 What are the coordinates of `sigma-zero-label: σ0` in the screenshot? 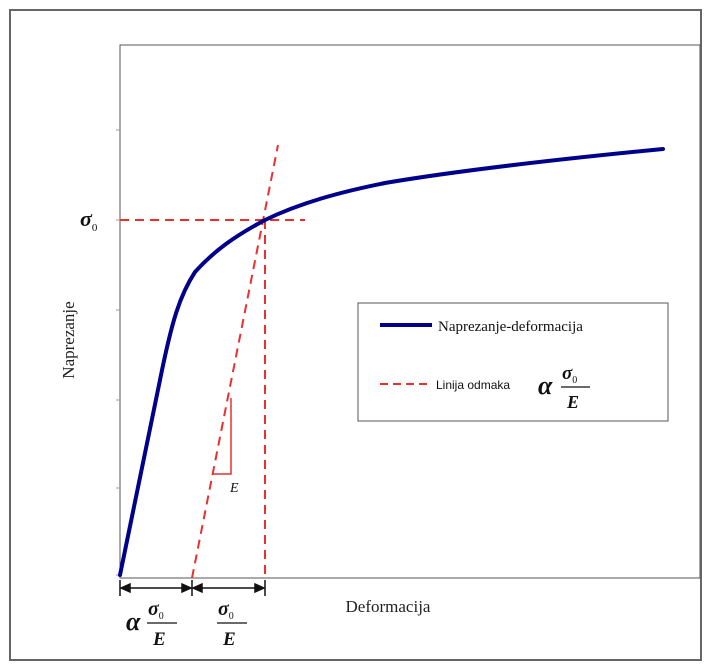 It's located at (89, 220).